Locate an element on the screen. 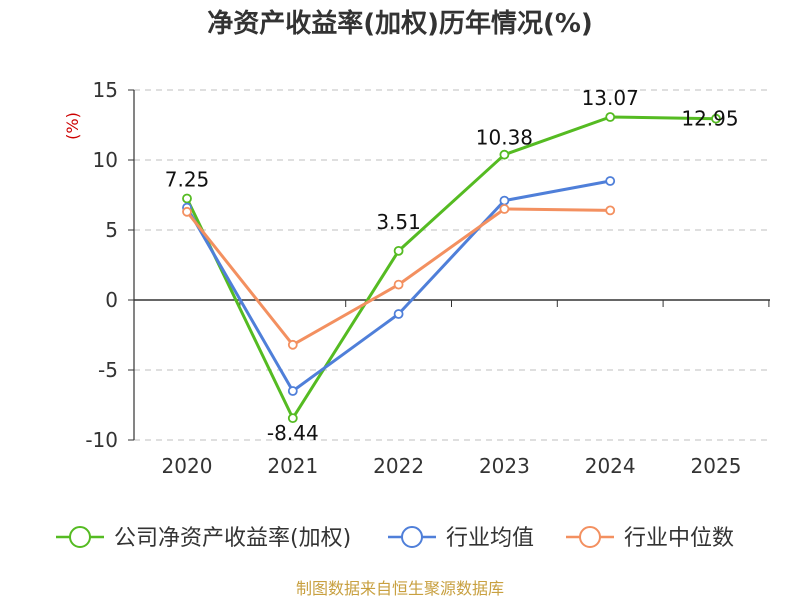 The height and width of the screenshot is (600, 800). y-tick-label: 0 is located at coordinates (111, 300).